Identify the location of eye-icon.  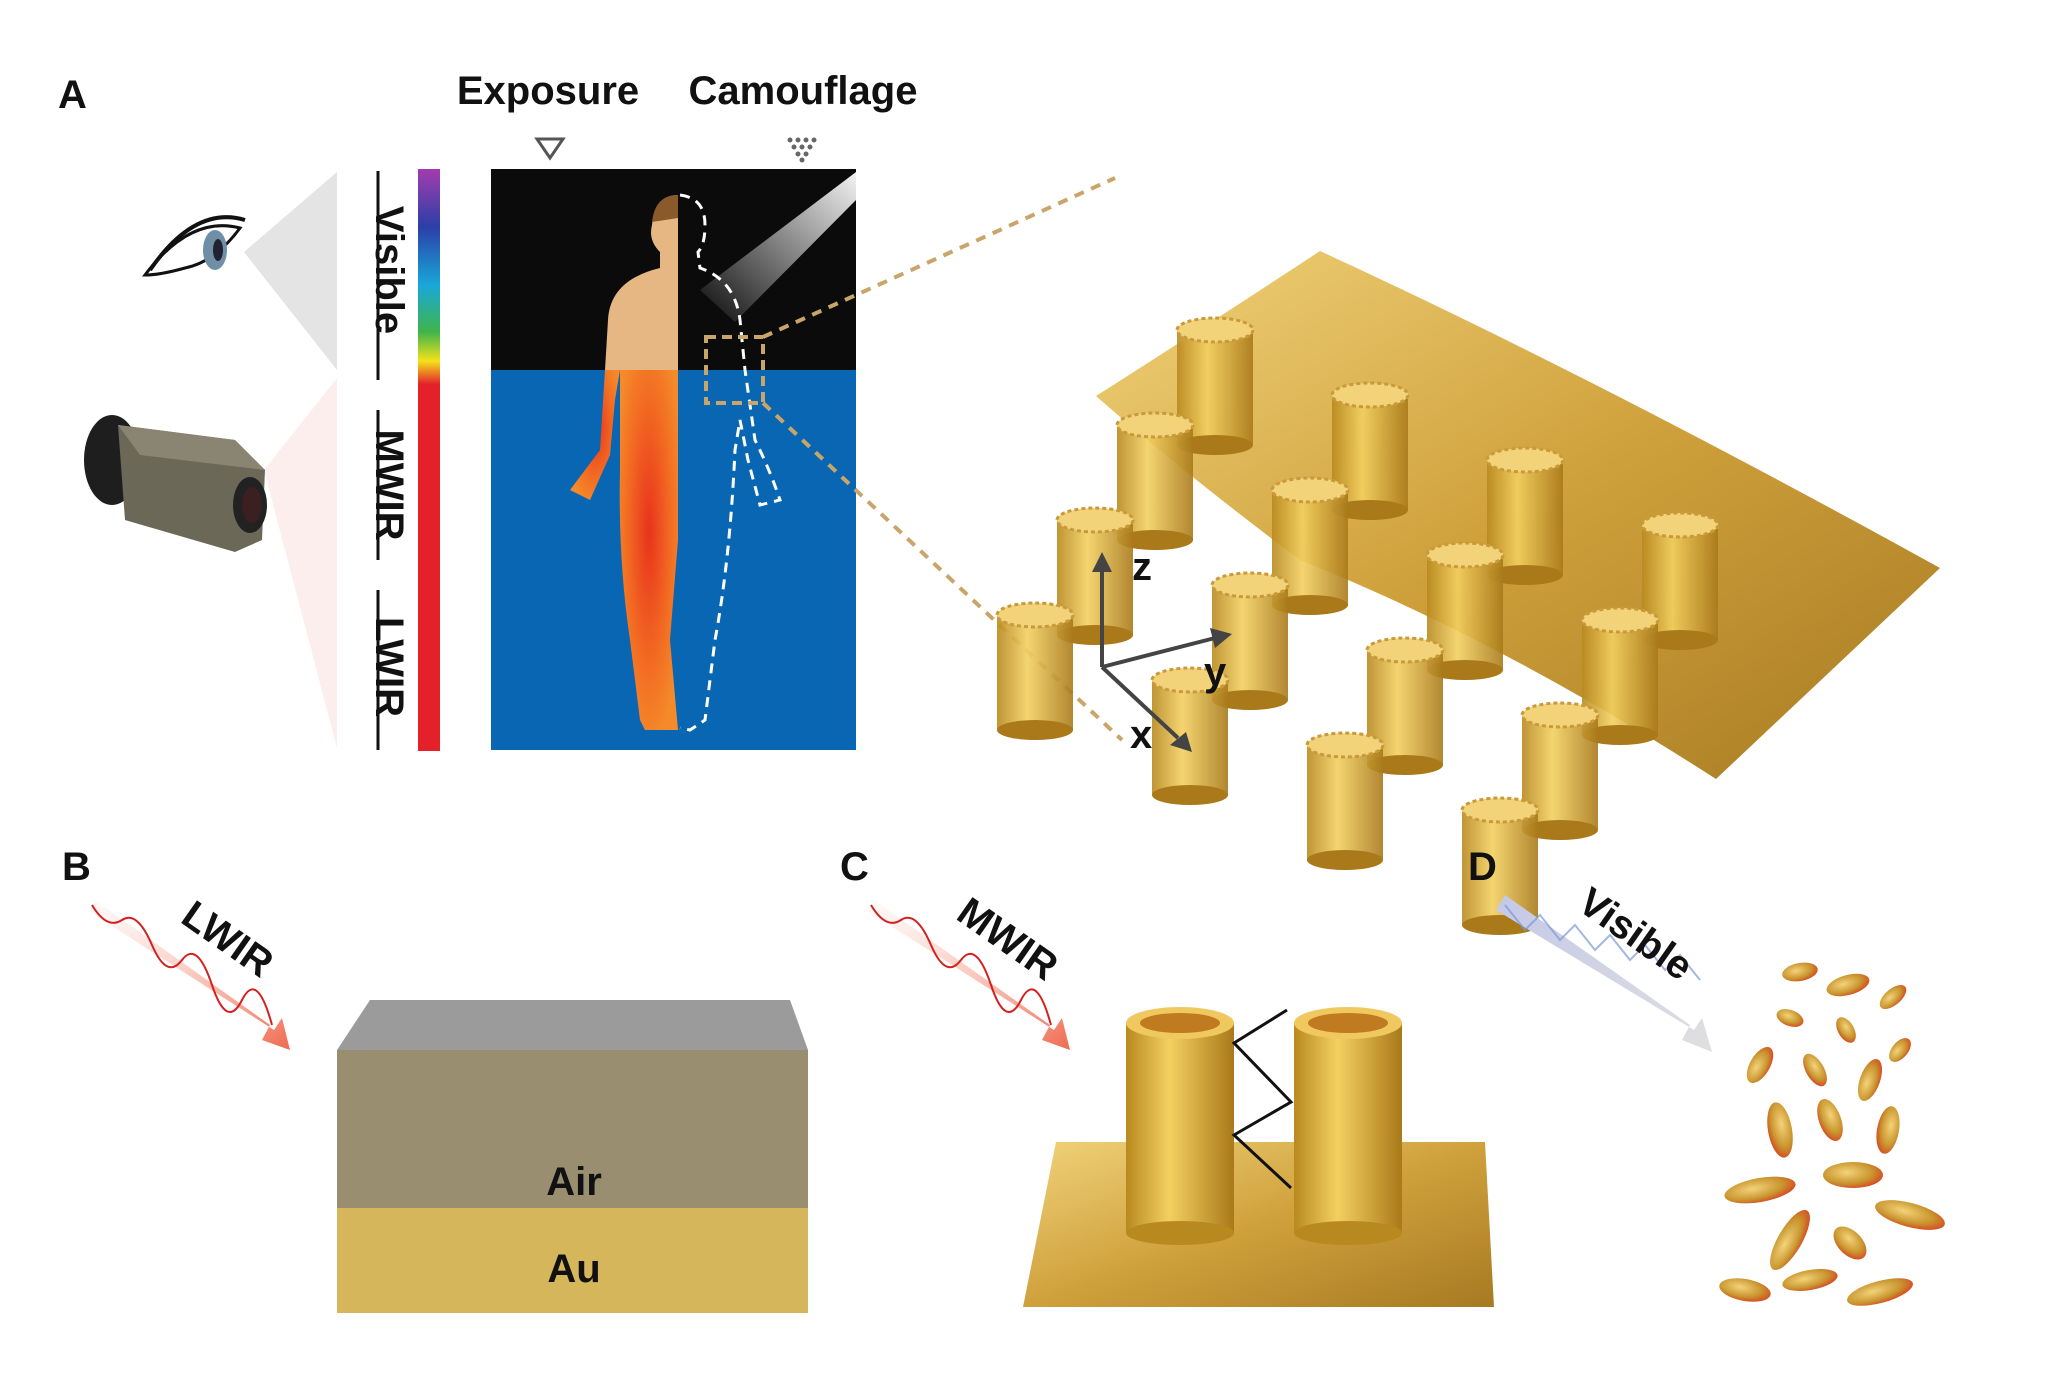
(193, 246).